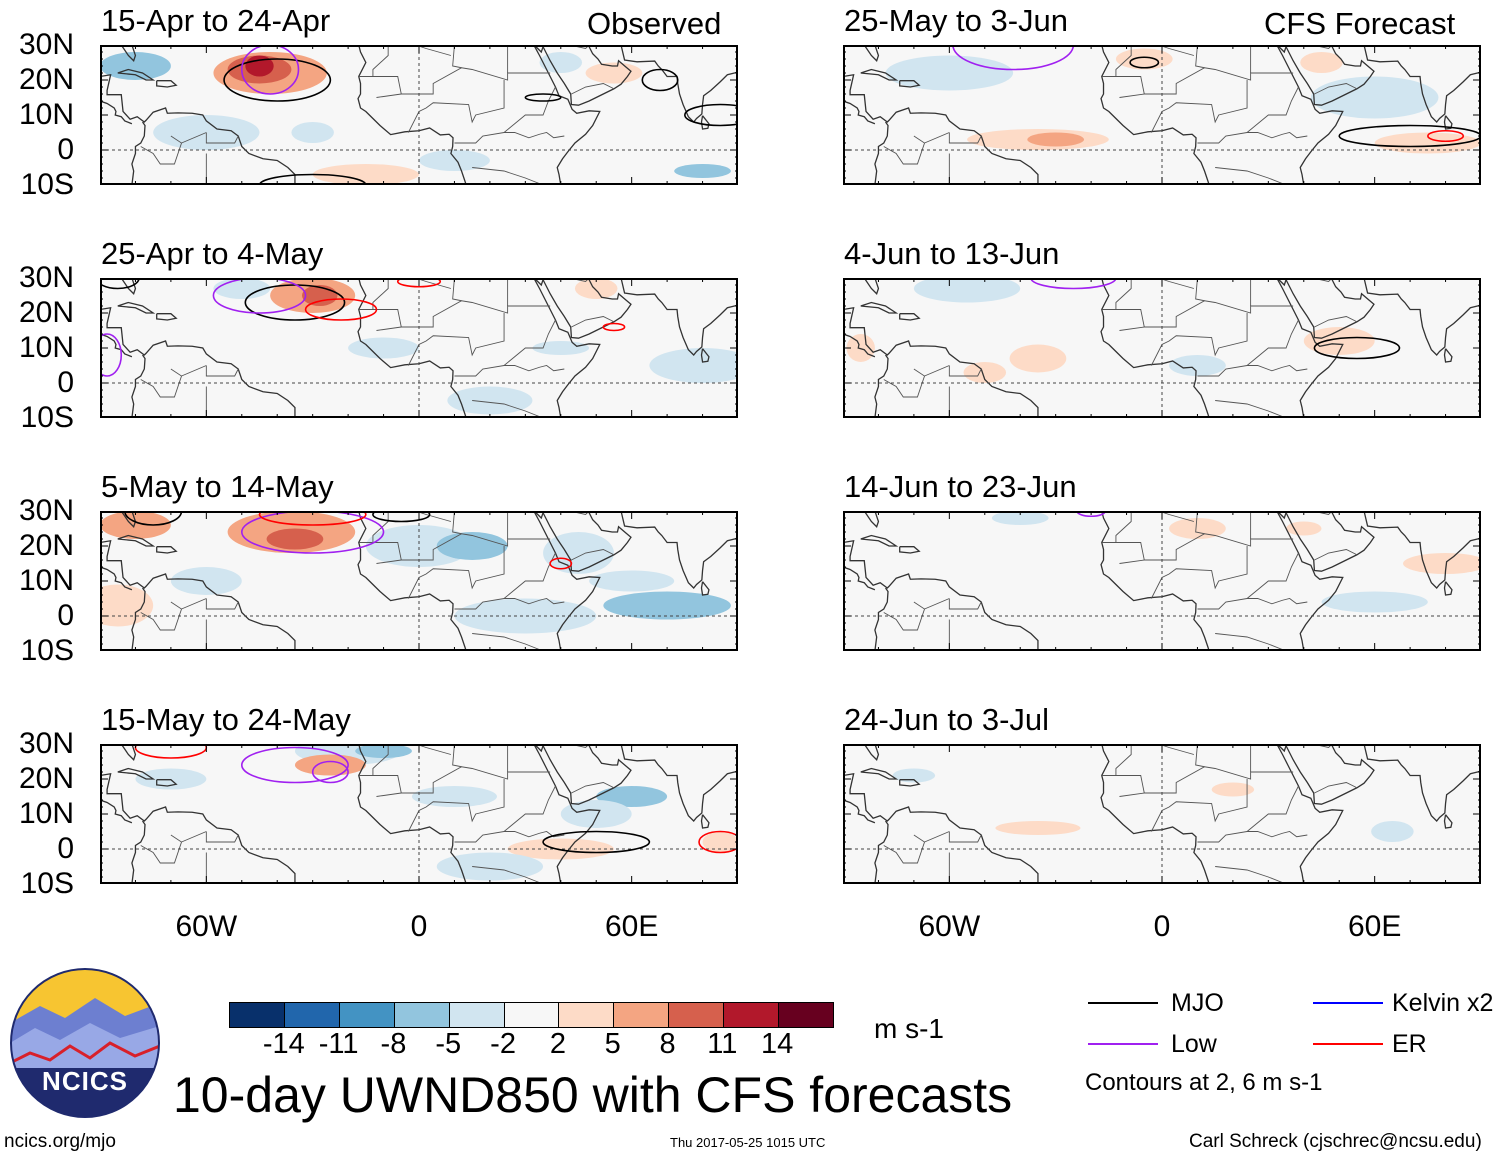 Image resolution: width=1510 pixels, height=1158 pixels. I want to click on panel-title: 15-May to 24-May, so click(226, 719).